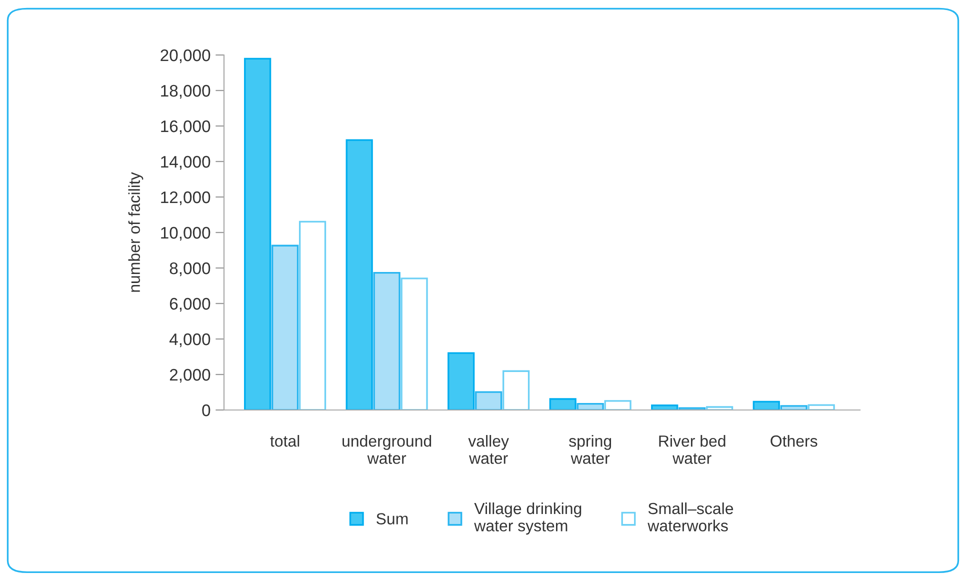 The width and height of the screenshot is (966, 578). Describe the element at coordinates (185, 163) in the screenshot. I see `y-tick-label: 14,000` at that location.